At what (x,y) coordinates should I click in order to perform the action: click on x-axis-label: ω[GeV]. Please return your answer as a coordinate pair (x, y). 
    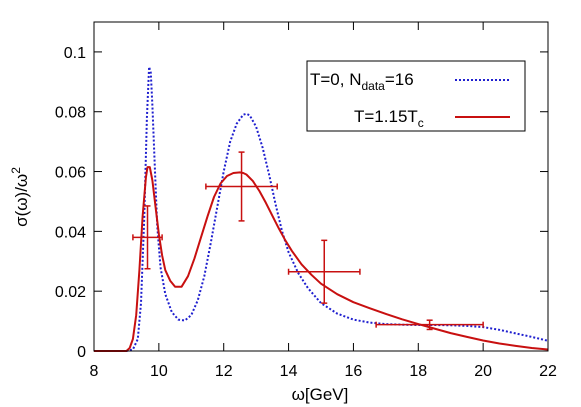
    Looking at the image, I should click on (320, 394).